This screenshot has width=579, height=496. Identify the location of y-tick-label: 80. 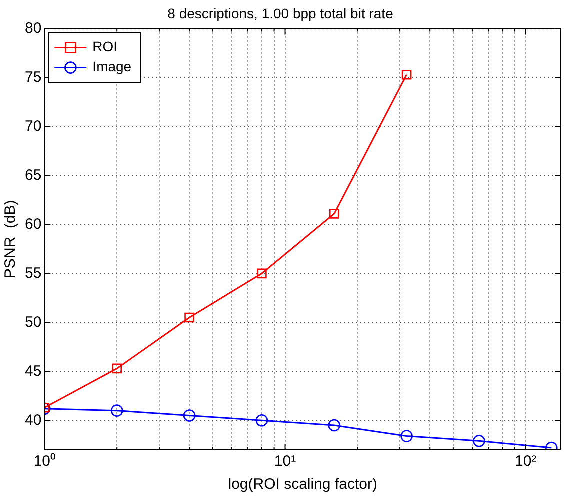
(33, 28).